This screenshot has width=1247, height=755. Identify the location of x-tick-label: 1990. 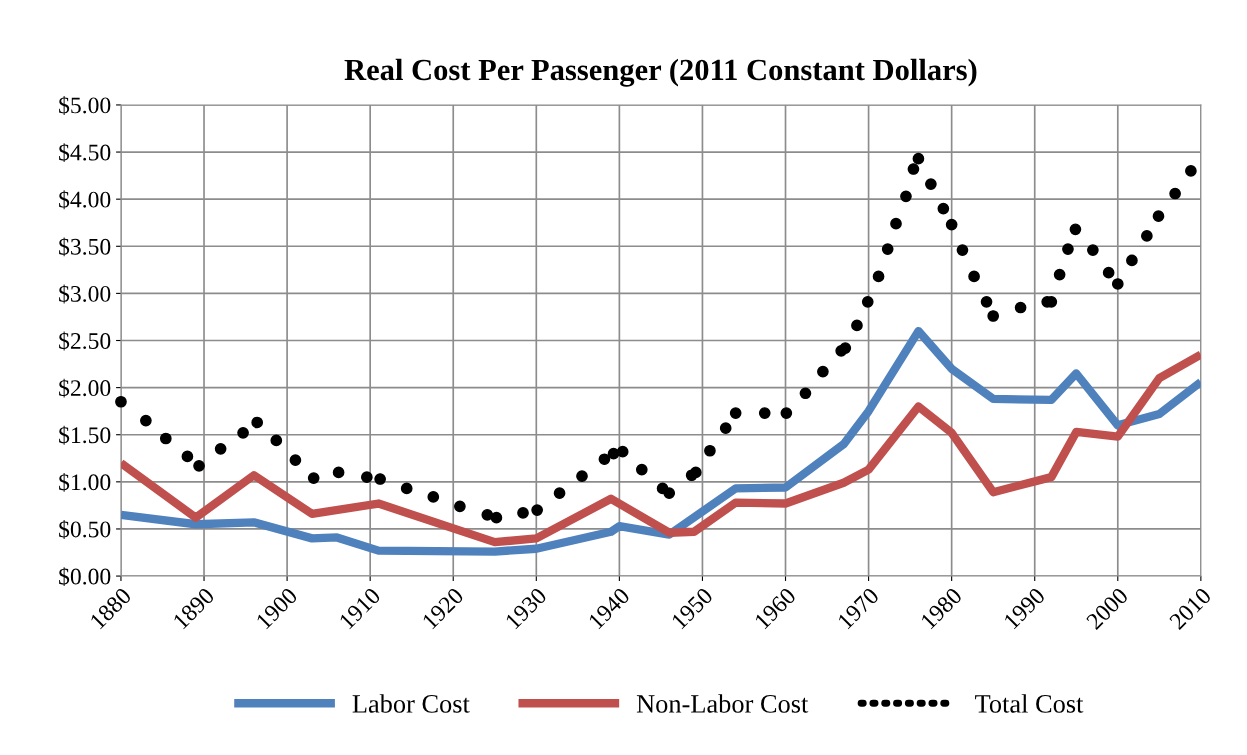
(1024, 608).